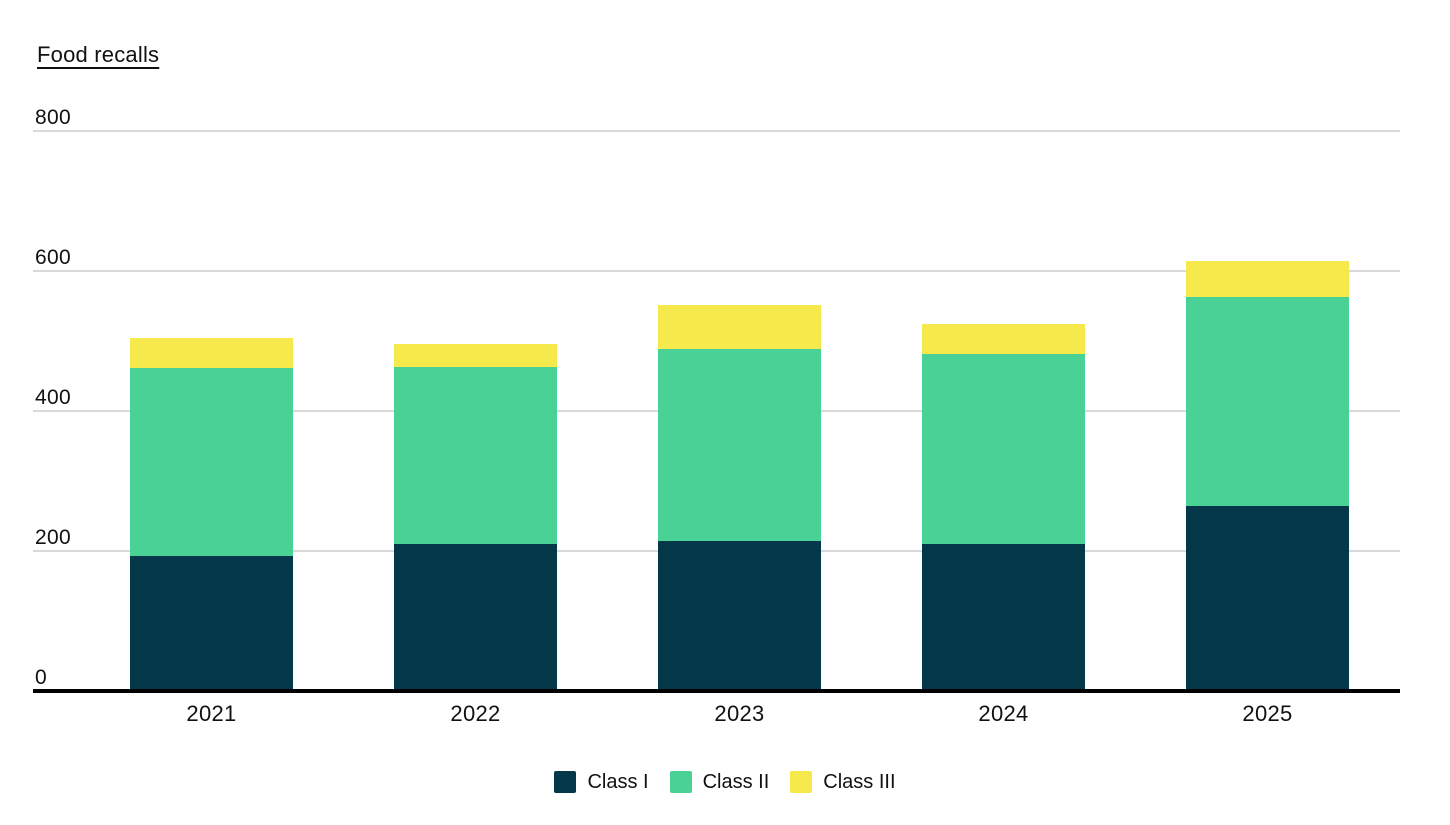  I want to click on x-axis-line, so click(716, 691).